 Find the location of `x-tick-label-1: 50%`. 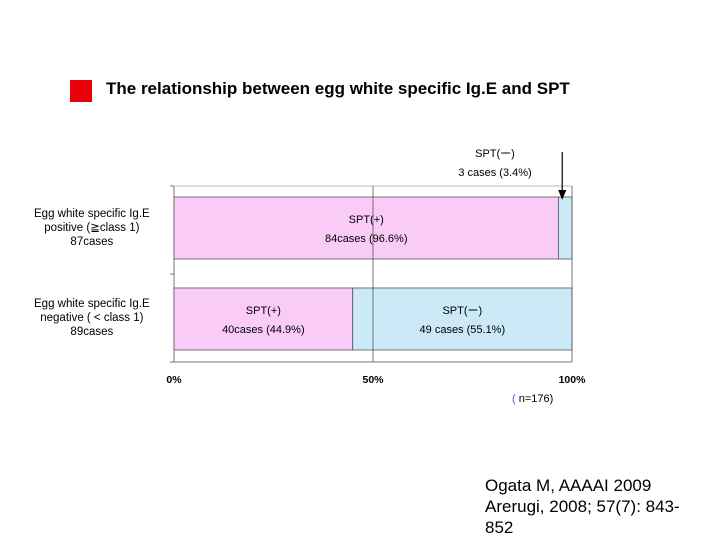

x-tick-label-1: 50% is located at coordinates (373, 380).